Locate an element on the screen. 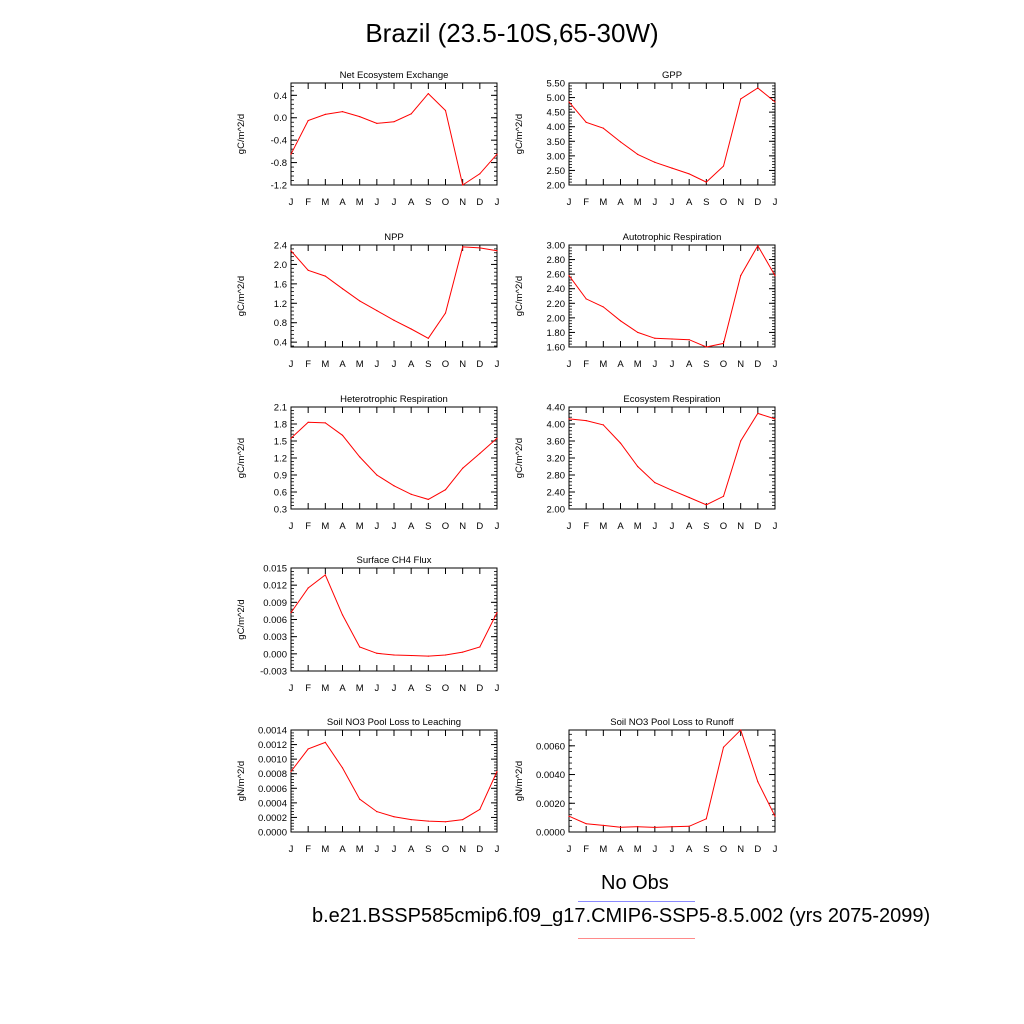  series-line is located at coordinates (394, 460).